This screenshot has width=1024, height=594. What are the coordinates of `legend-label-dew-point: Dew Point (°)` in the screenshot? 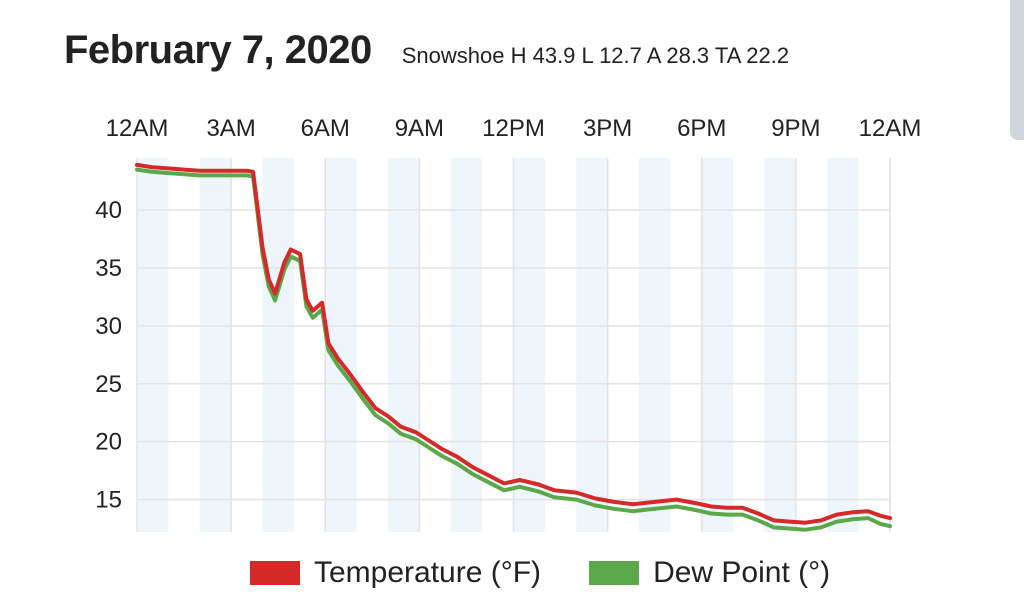 It's located at (742, 572).